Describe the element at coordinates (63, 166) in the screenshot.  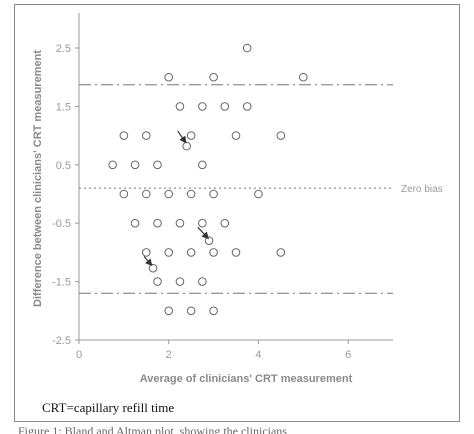
I see `y-tick-label: 0.5` at that location.